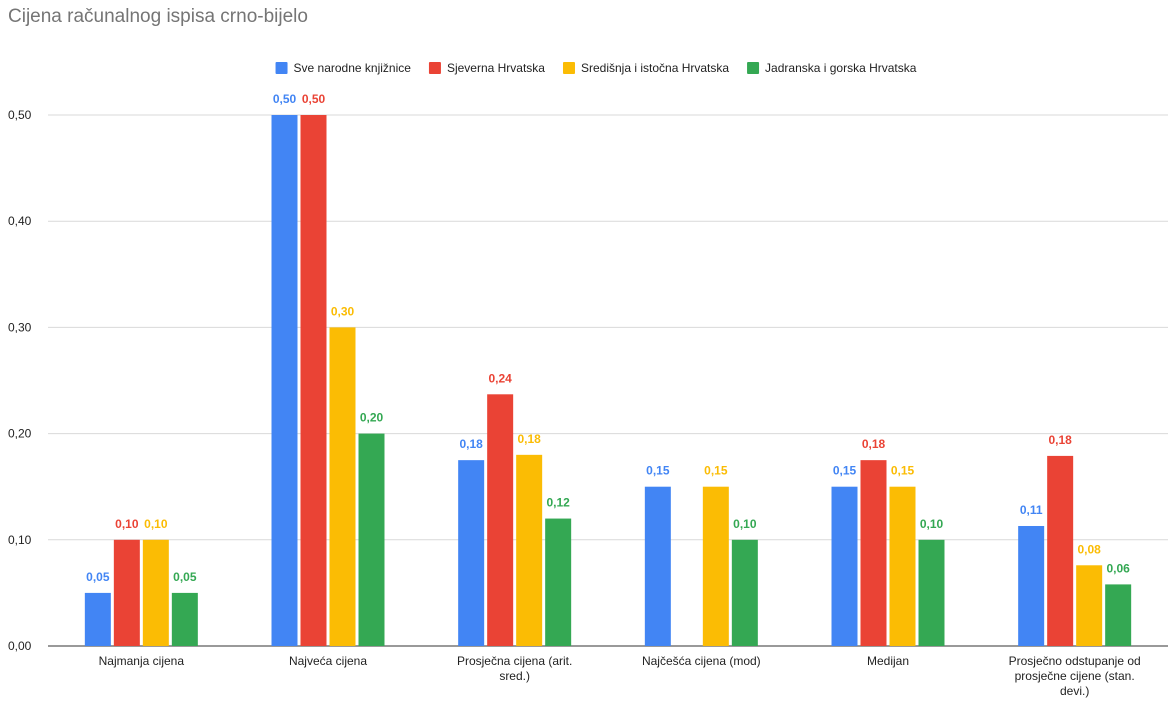 The image size is (1172, 701). I want to click on y-tick-label: 0,10, so click(20, 540).